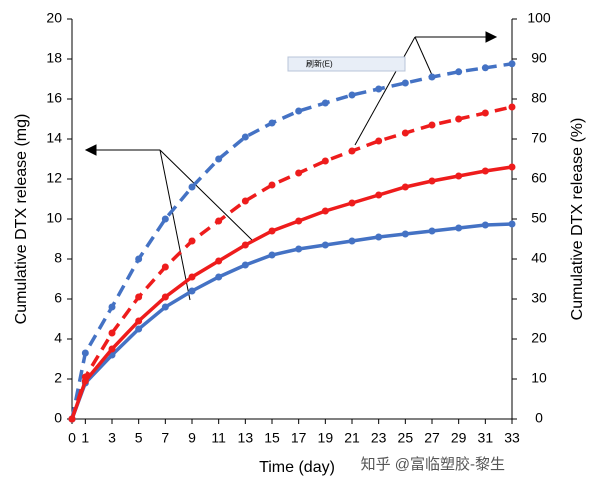 The width and height of the screenshot is (600, 490). Describe the element at coordinates (112, 438) in the screenshot. I see `x-tick-label: 3` at that location.